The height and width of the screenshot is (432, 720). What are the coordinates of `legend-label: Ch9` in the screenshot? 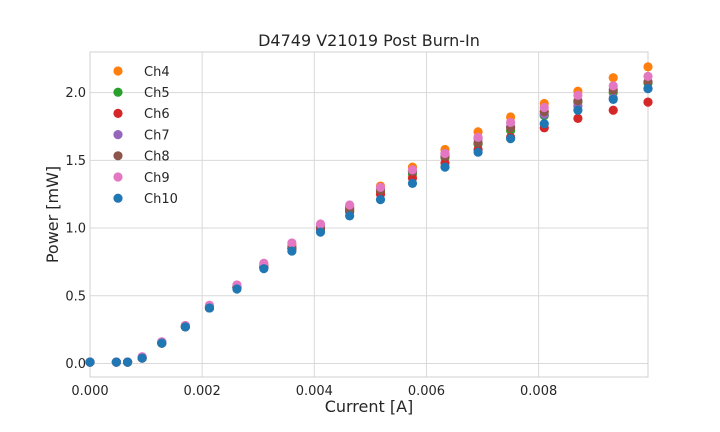 It's located at (157, 178).